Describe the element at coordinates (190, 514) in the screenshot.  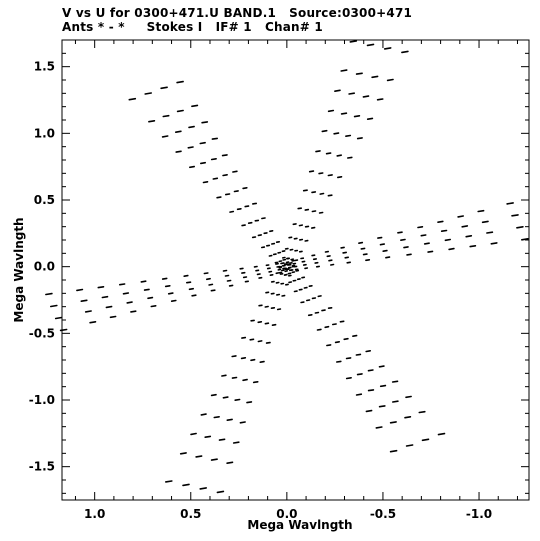
I see `x-tick-label: 0.5` at that location.